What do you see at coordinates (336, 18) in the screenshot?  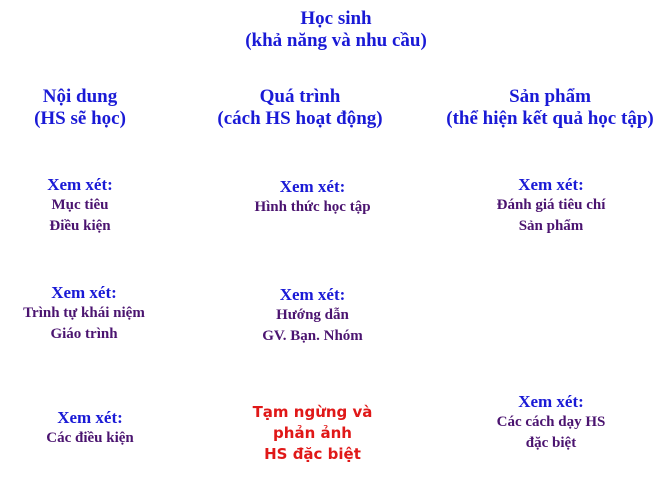 I see `top-title: Học sinh` at bounding box center [336, 18].